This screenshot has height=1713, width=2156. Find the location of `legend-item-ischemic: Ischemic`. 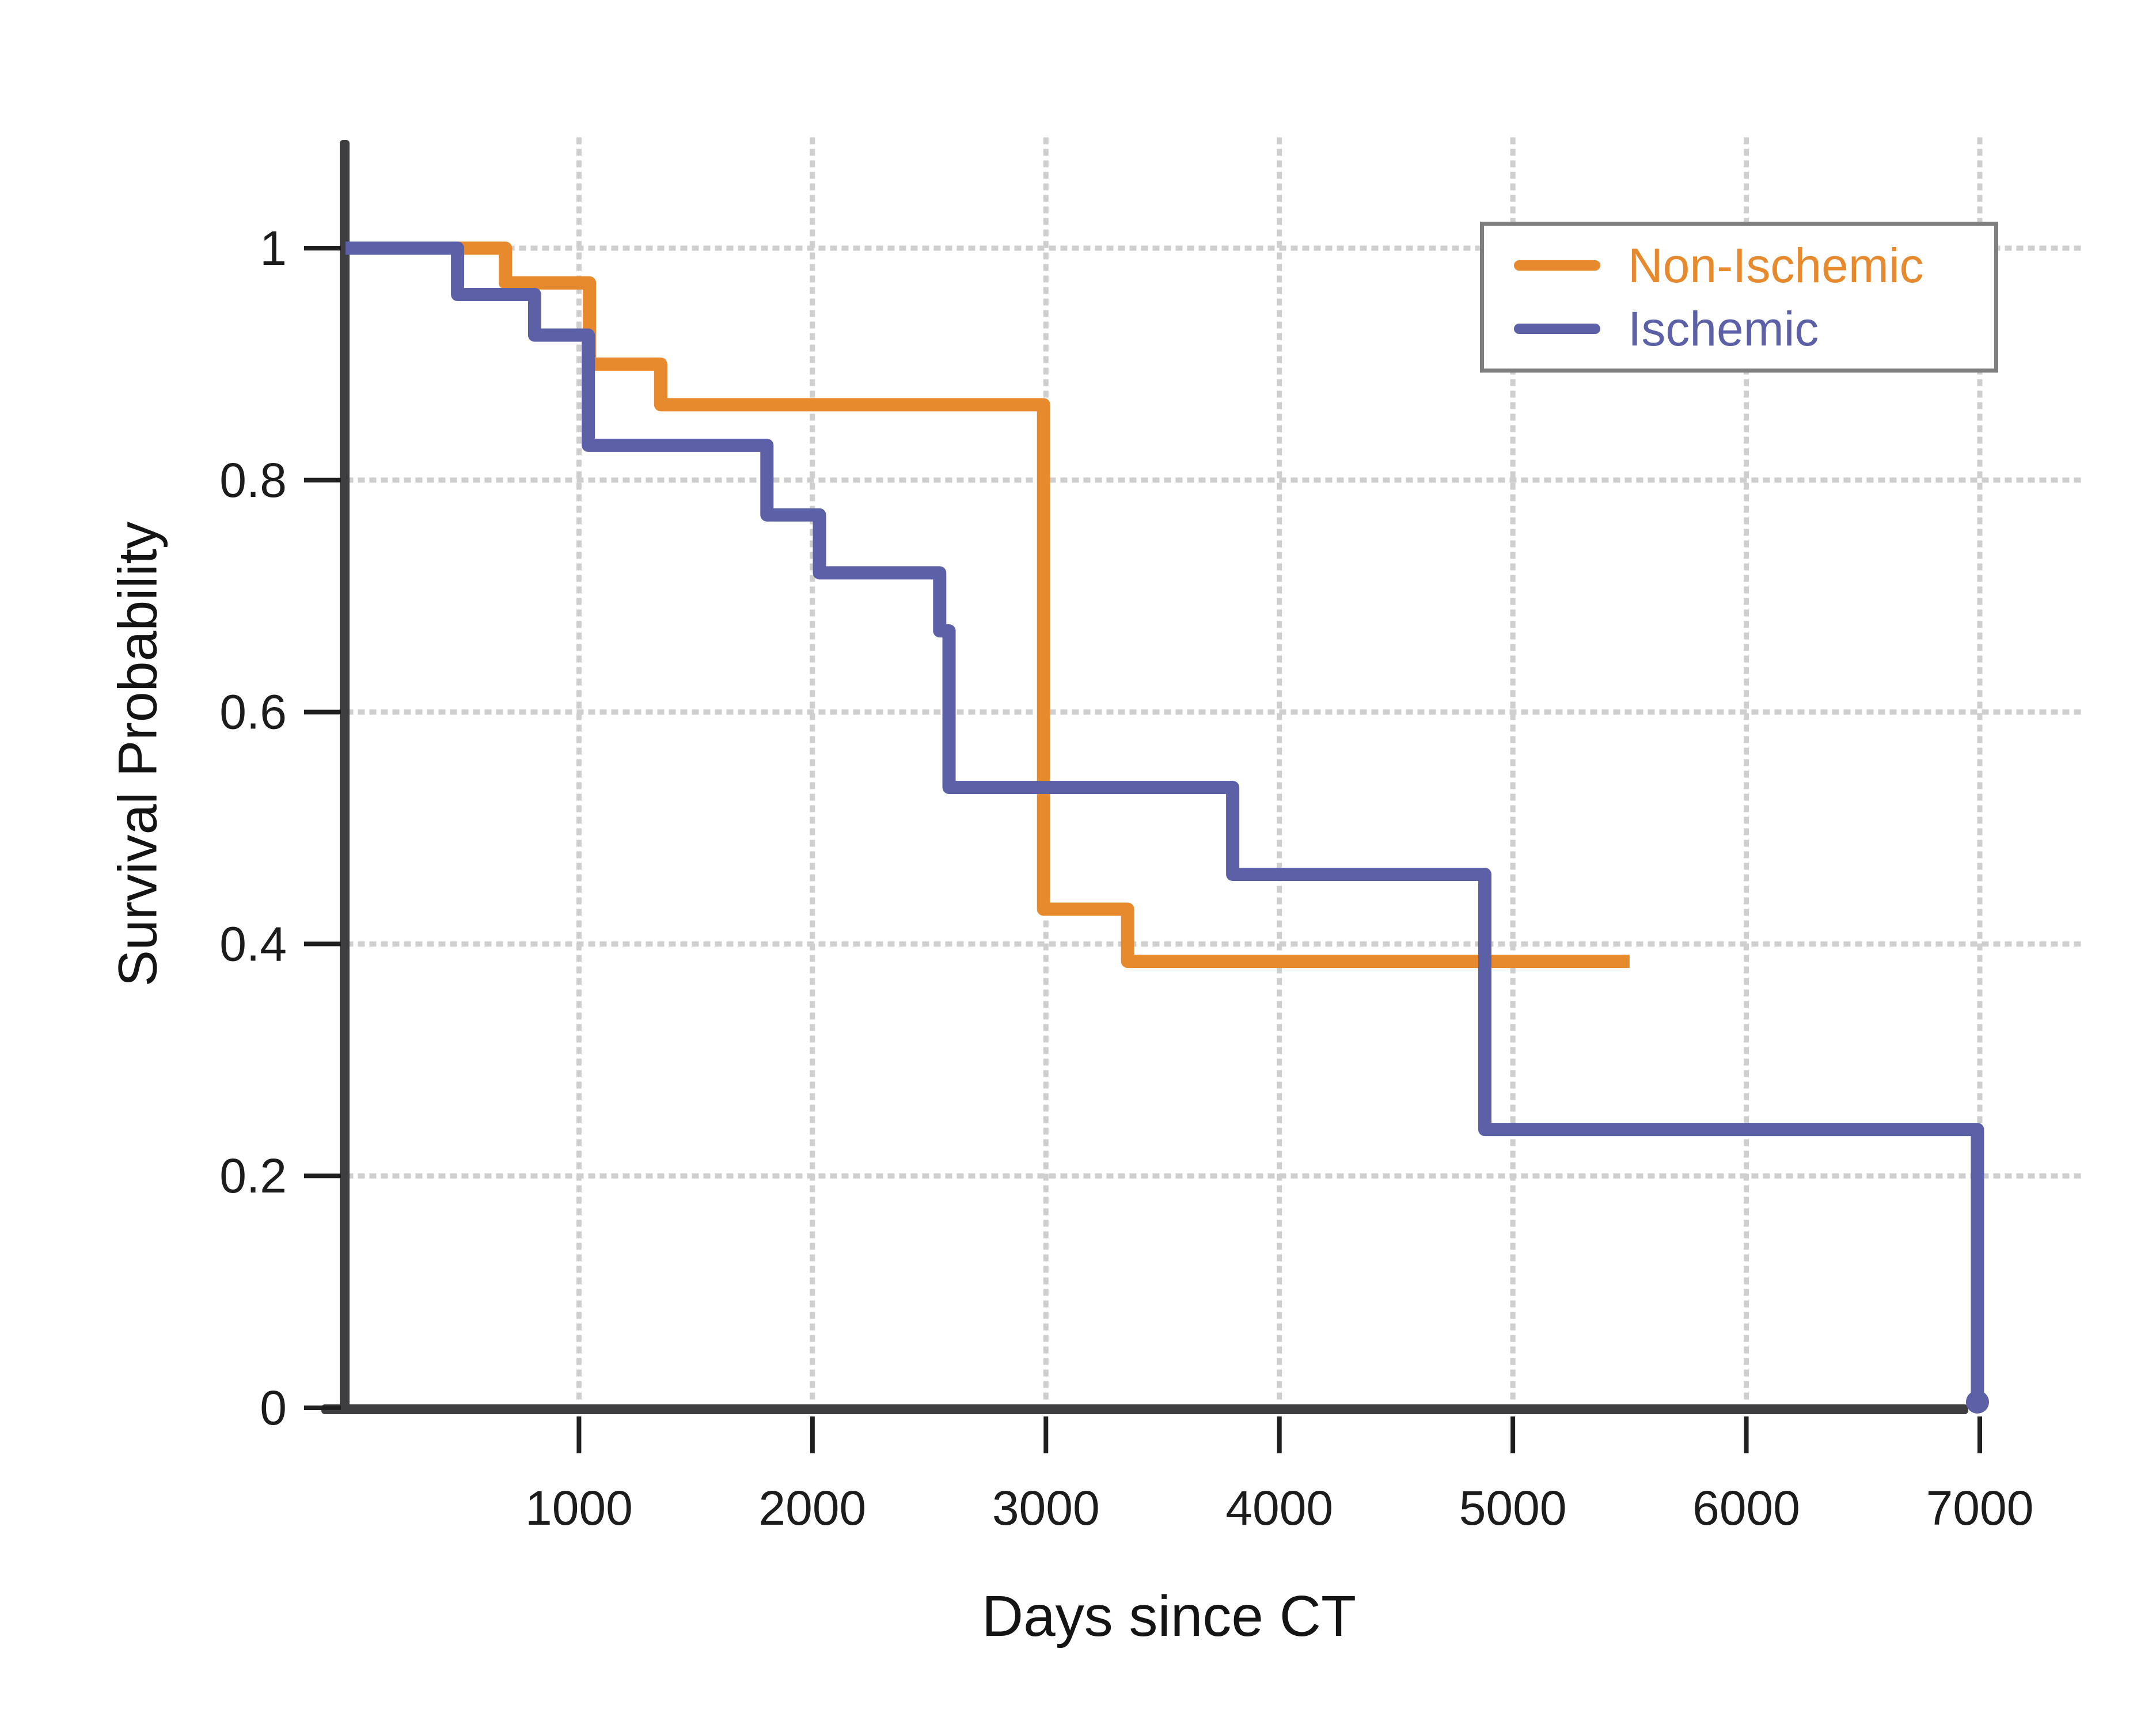

legend-item-ischemic: Ischemic is located at coordinates (1754, 329).